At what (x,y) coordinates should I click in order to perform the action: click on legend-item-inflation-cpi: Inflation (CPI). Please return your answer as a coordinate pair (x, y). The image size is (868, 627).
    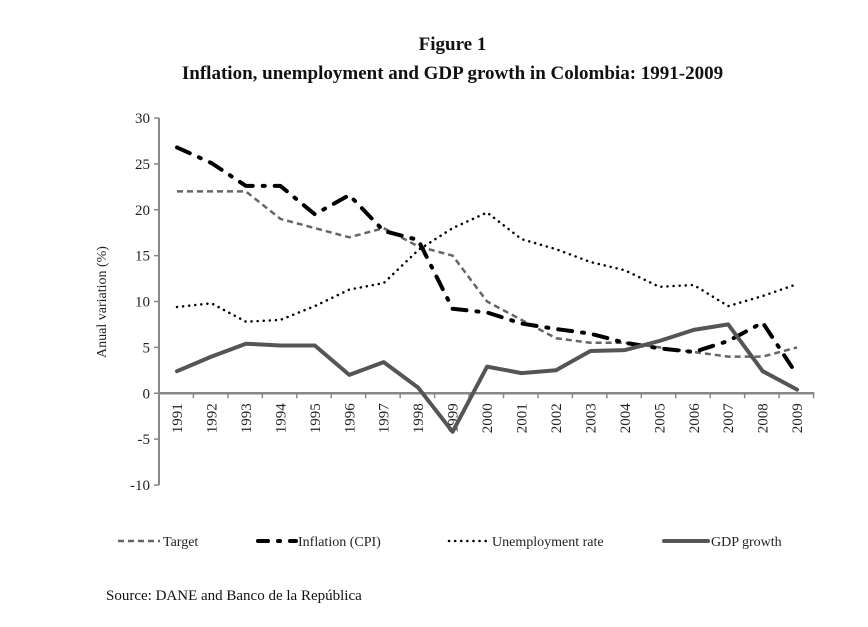
    Looking at the image, I should click on (318, 542).